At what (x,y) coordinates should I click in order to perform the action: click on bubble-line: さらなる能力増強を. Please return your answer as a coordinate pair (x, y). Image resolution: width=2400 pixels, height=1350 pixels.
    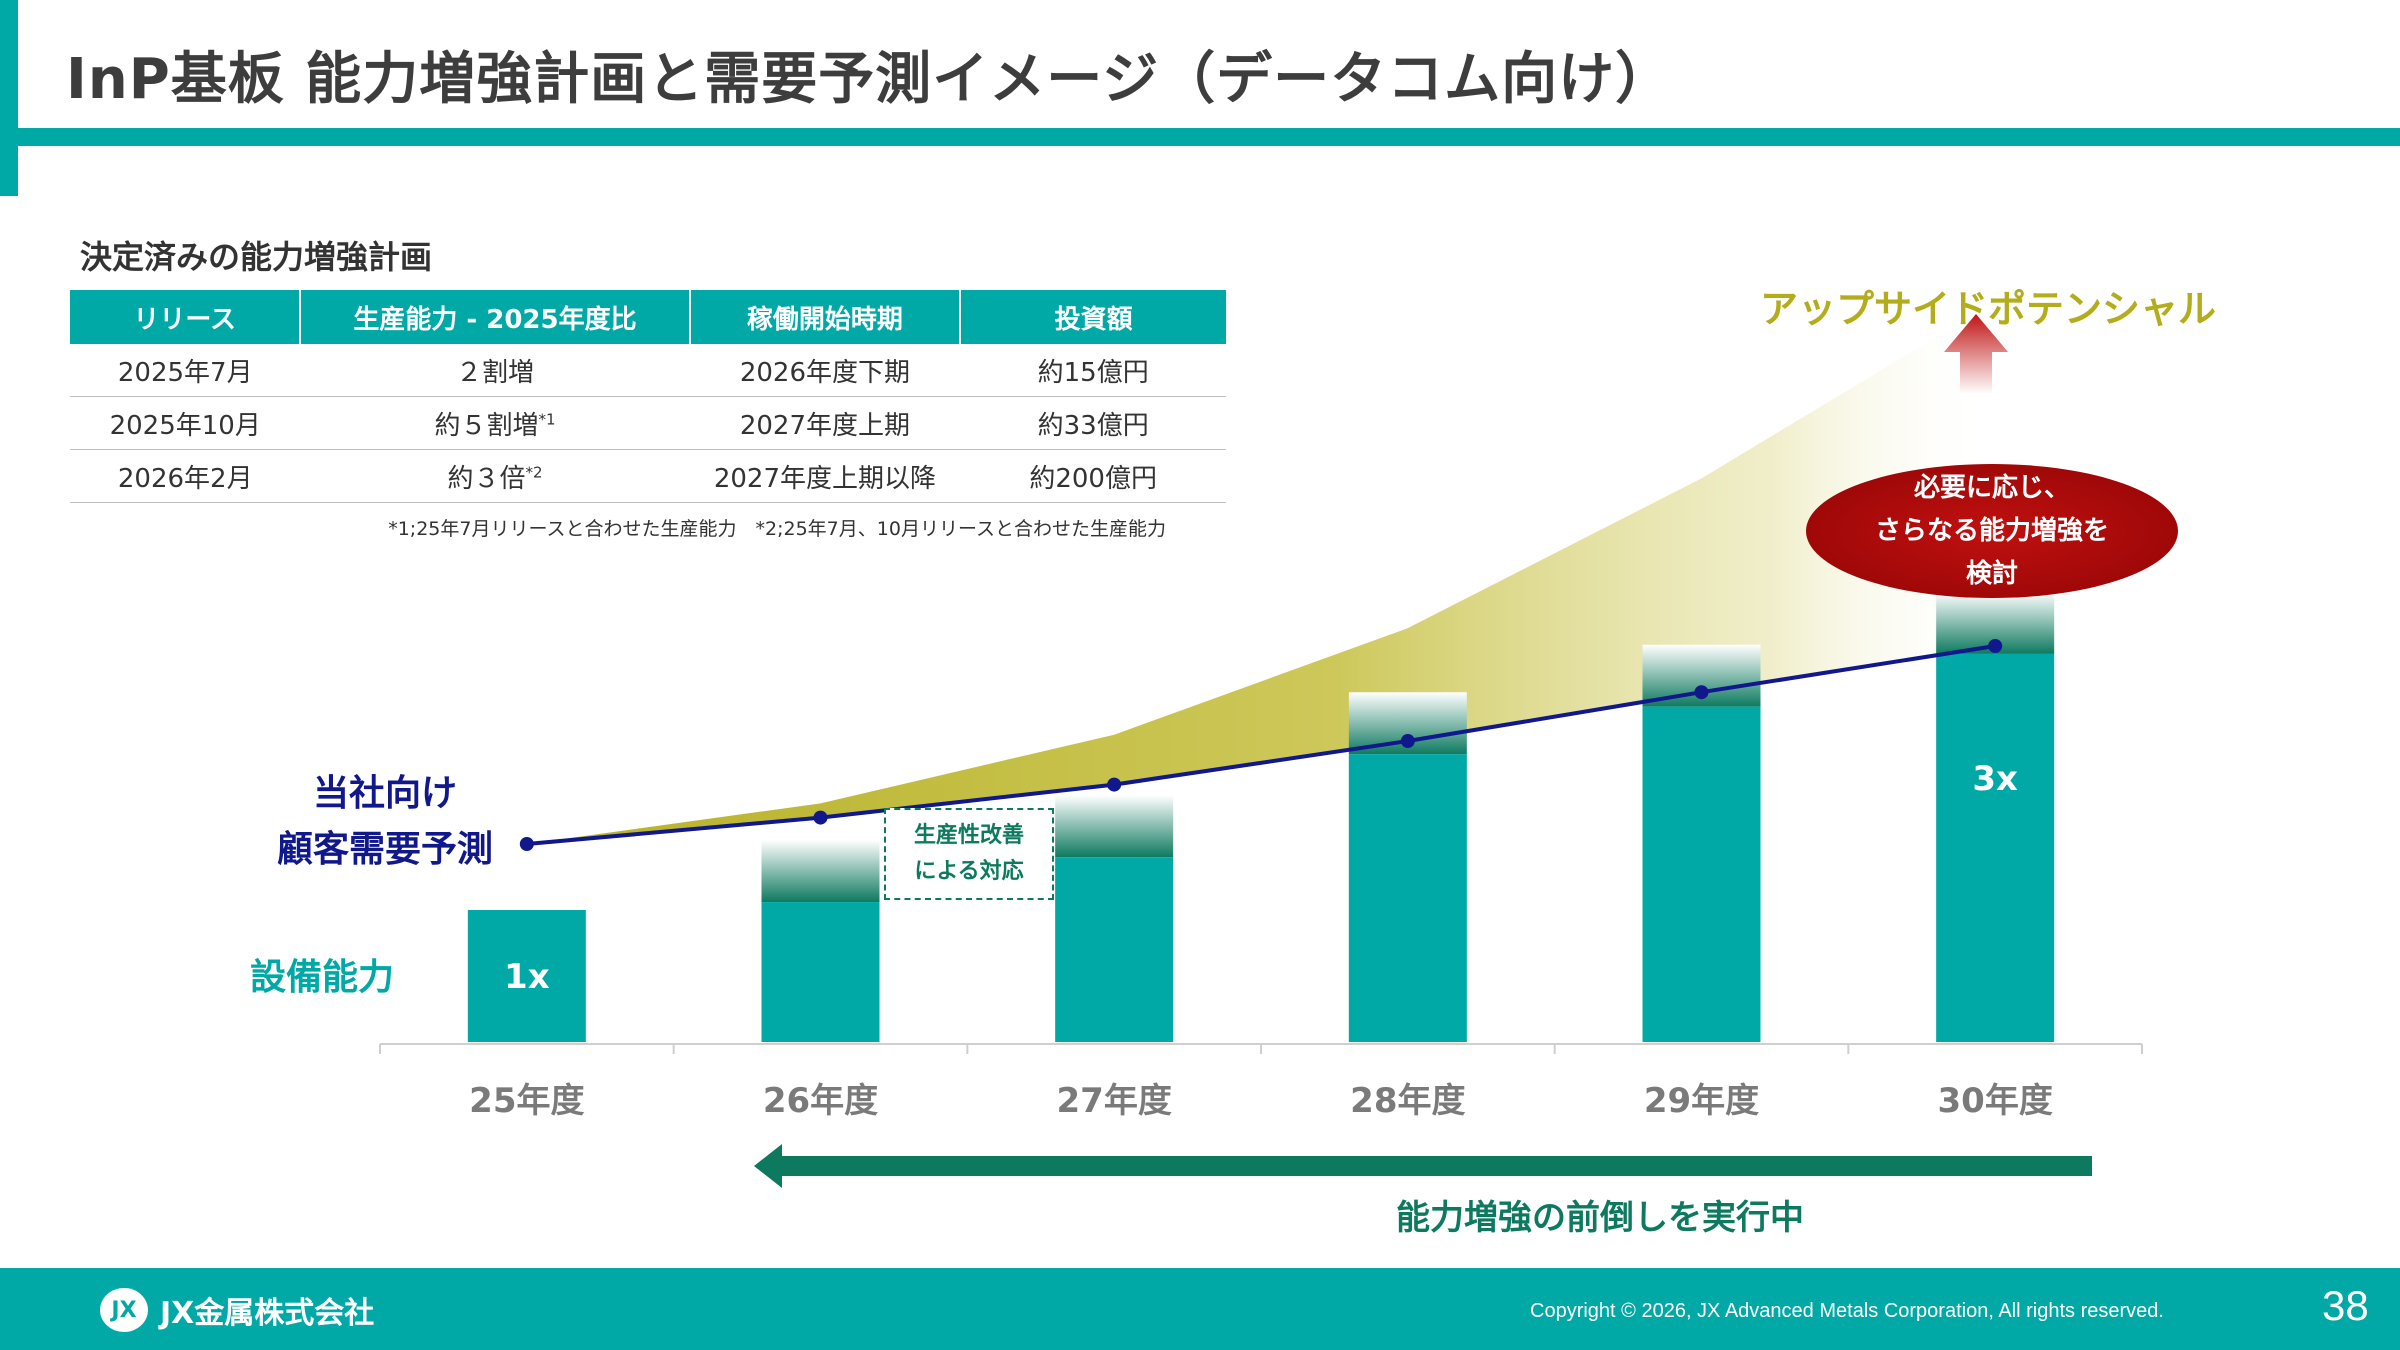
    Looking at the image, I should click on (1991, 530).